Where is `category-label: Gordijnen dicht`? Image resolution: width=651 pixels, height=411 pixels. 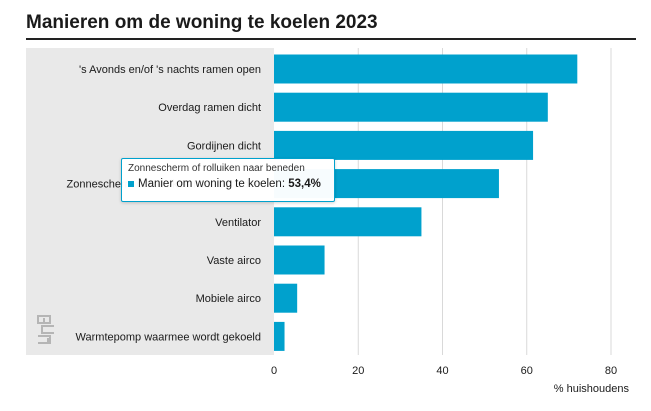 category-label: Gordijnen dicht is located at coordinates (224, 146).